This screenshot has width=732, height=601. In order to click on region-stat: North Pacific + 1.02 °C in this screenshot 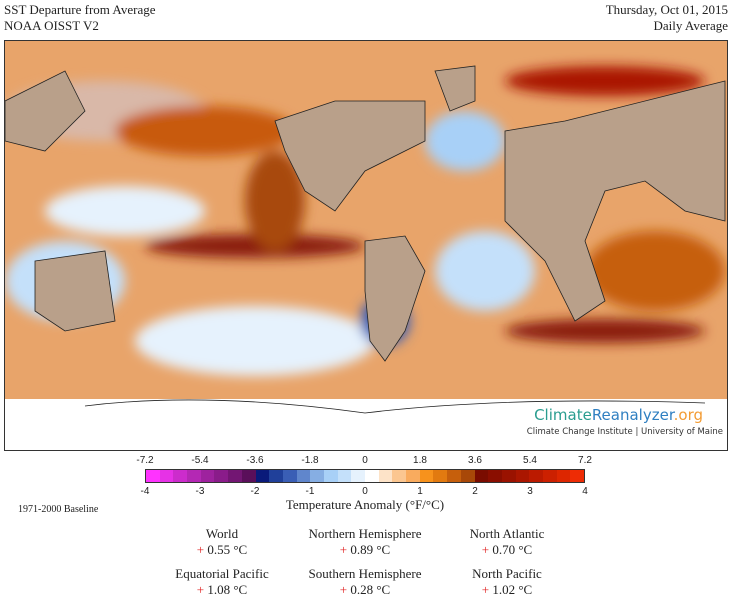, I will do `click(507, 582)`.